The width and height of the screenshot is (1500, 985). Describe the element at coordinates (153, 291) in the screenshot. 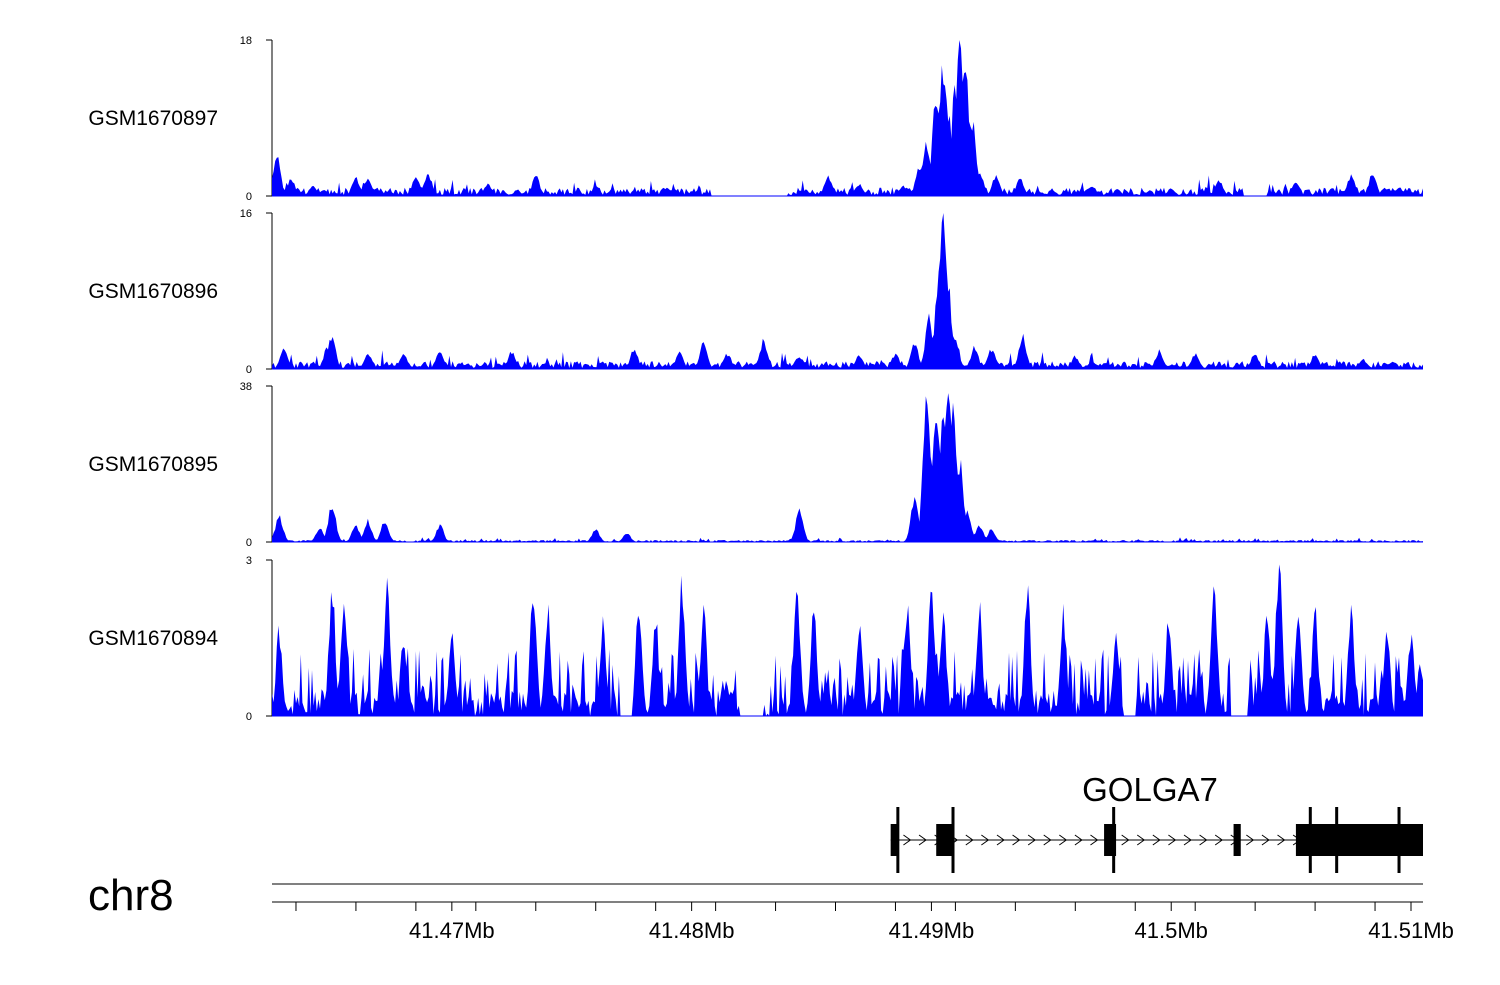

I see `track-label: GSM1670896` at that location.